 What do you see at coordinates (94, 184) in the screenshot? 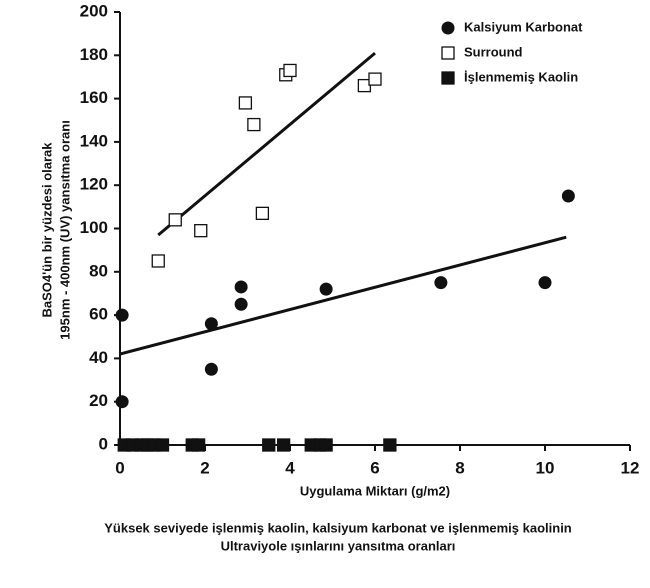
I see `y-tick-label: 120` at bounding box center [94, 184].